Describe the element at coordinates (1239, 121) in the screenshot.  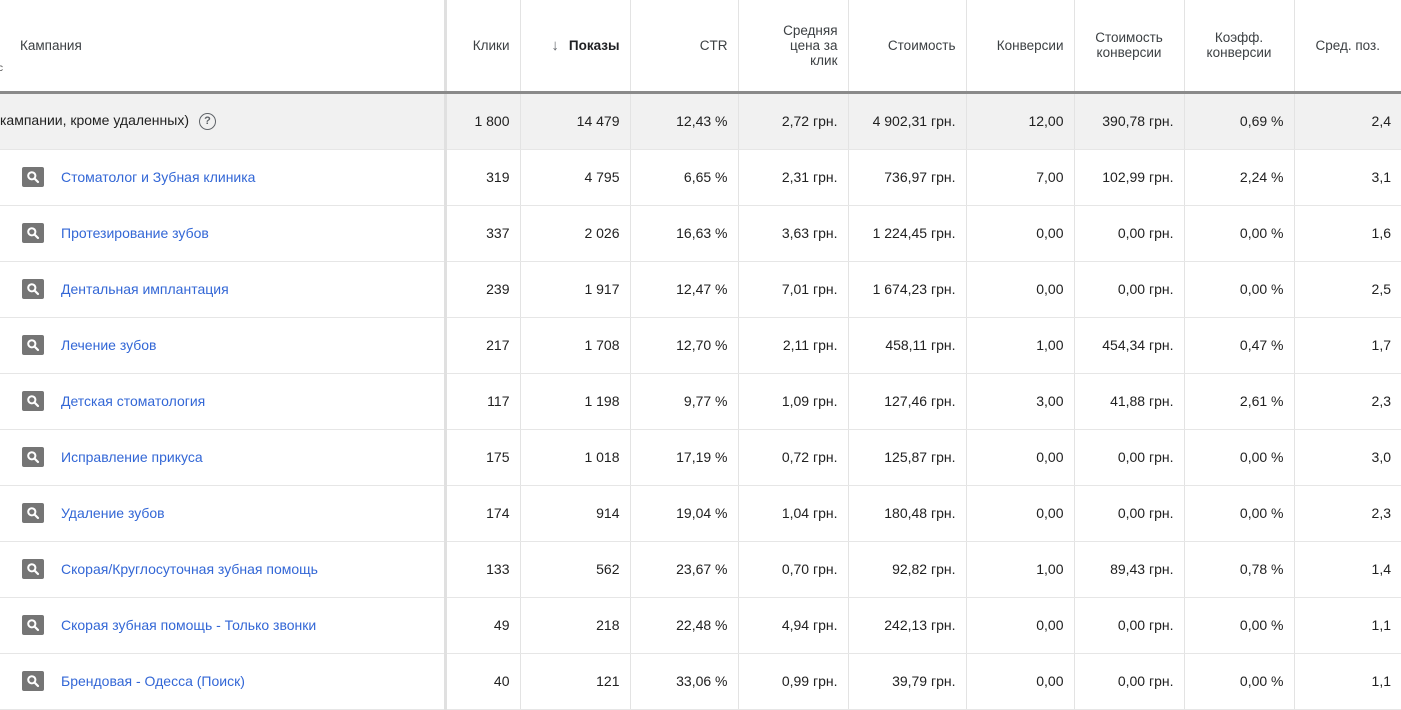
I see `total-conversion-rate: 0,69 %` at that location.